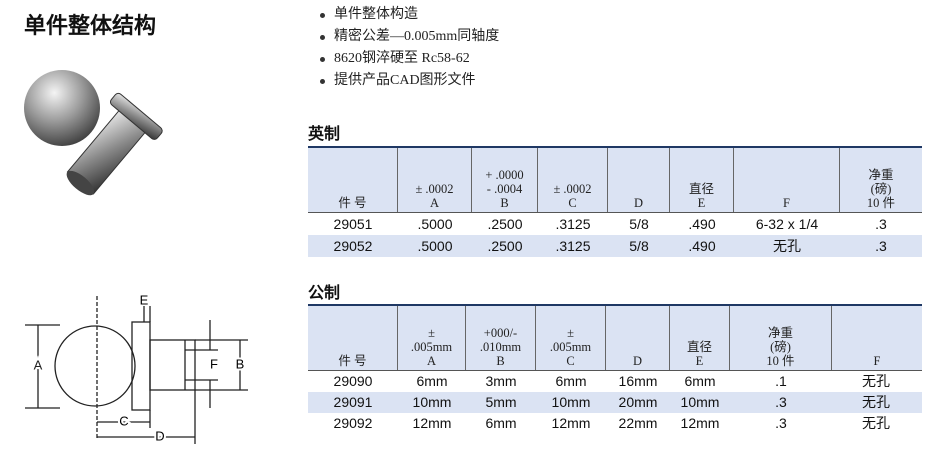 This screenshot has width=945, height=450. What do you see at coordinates (615, 246) in the screenshot?
I see `table-row: 29052 .5000 .2500 .3125 5/8 .490 无孔 .3` at bounding box center [615, 246].